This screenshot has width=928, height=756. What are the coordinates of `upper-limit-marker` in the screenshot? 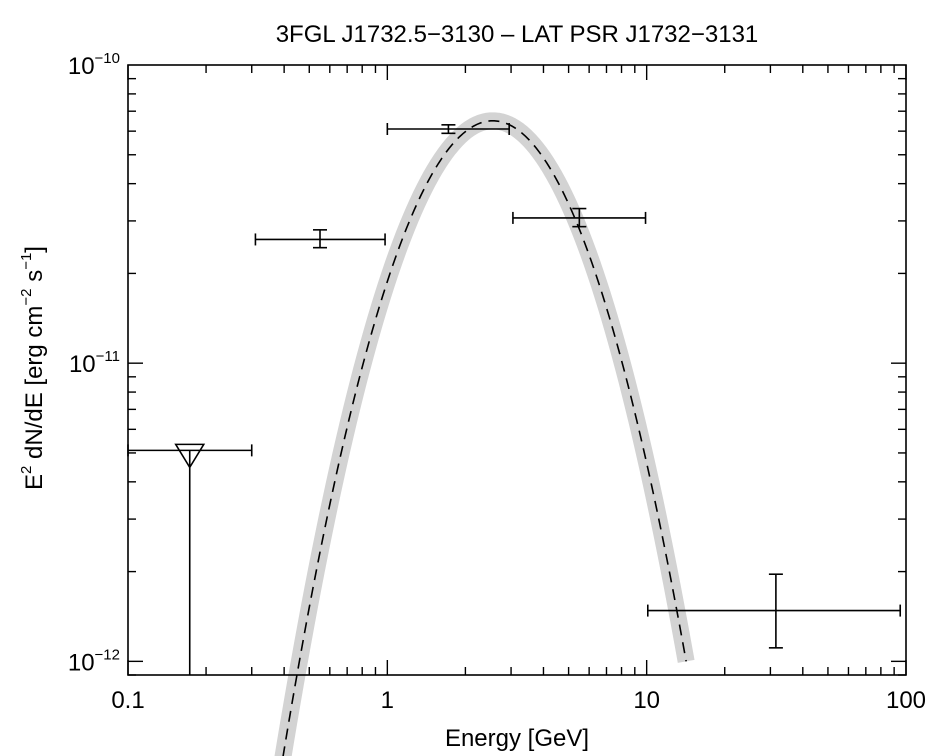 It's located at (190, 456).